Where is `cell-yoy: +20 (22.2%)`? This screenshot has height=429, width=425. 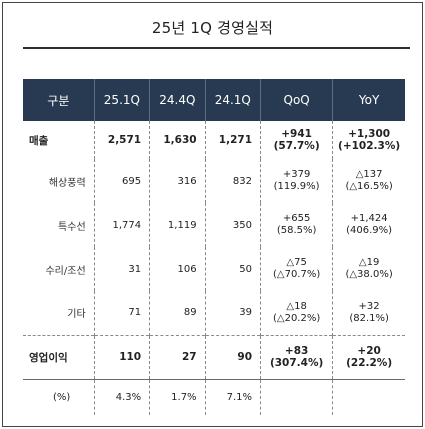
cell-yoy: +20 (22.2%) is located at coordinates (368, 356).